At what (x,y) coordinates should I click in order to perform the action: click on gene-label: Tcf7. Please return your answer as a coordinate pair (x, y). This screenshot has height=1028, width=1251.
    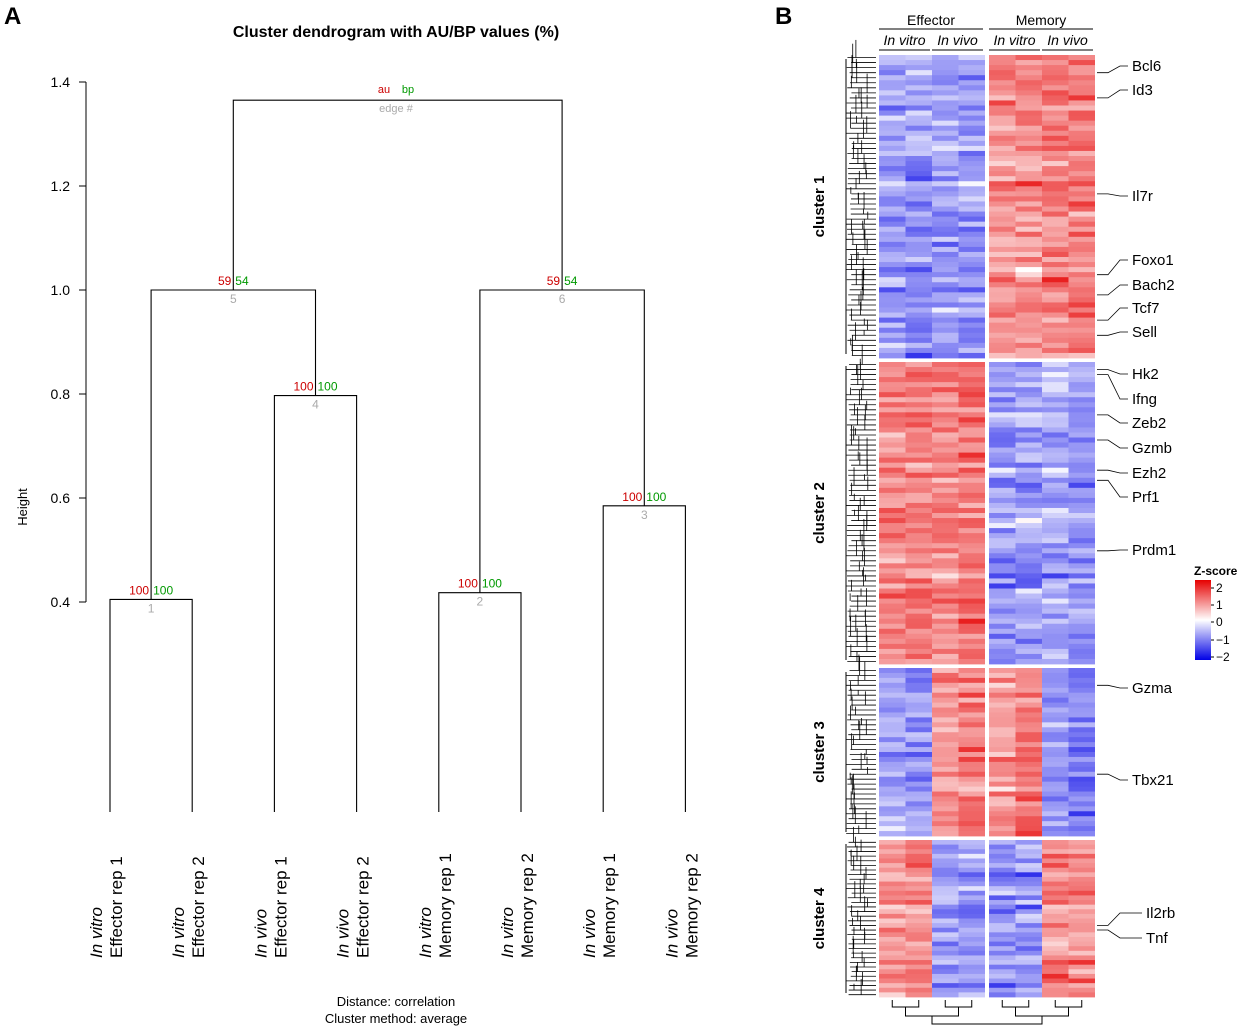
    Looking at the image, I should click on (1146, 308).